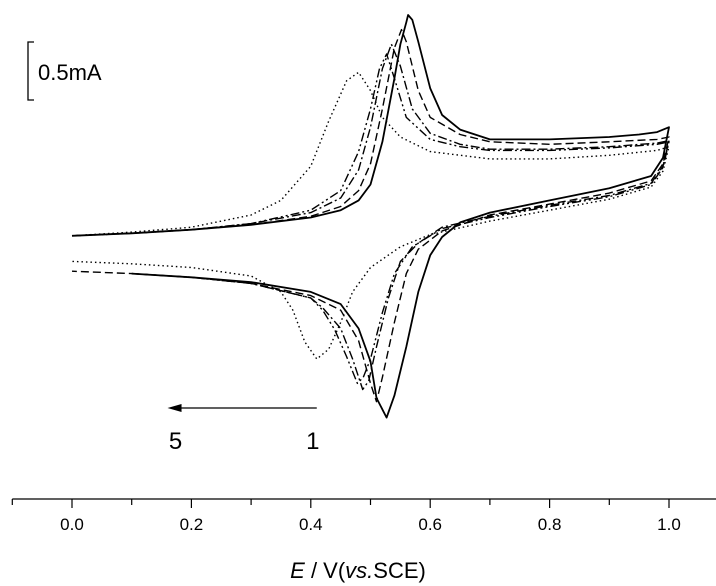 This screenshot has height=586, width=716. I want to click on arrow-start-label: 1, so click(312, 441).